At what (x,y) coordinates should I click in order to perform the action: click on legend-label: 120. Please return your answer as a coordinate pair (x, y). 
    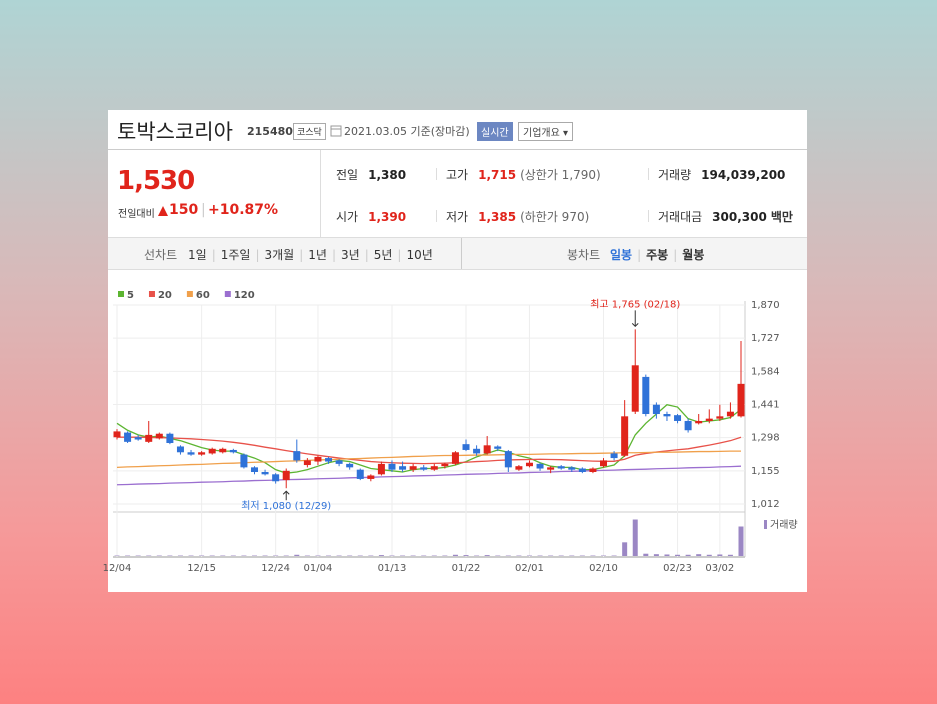
    Looking at the image, I should click on (244, 295).